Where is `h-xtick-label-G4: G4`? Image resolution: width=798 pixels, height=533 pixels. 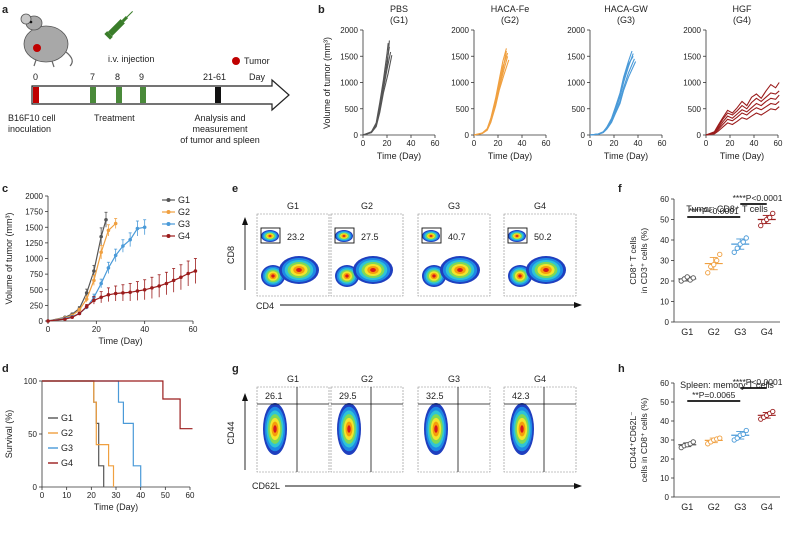
h-xtick-label-G4: G4 is located at coordinates (767, 507).